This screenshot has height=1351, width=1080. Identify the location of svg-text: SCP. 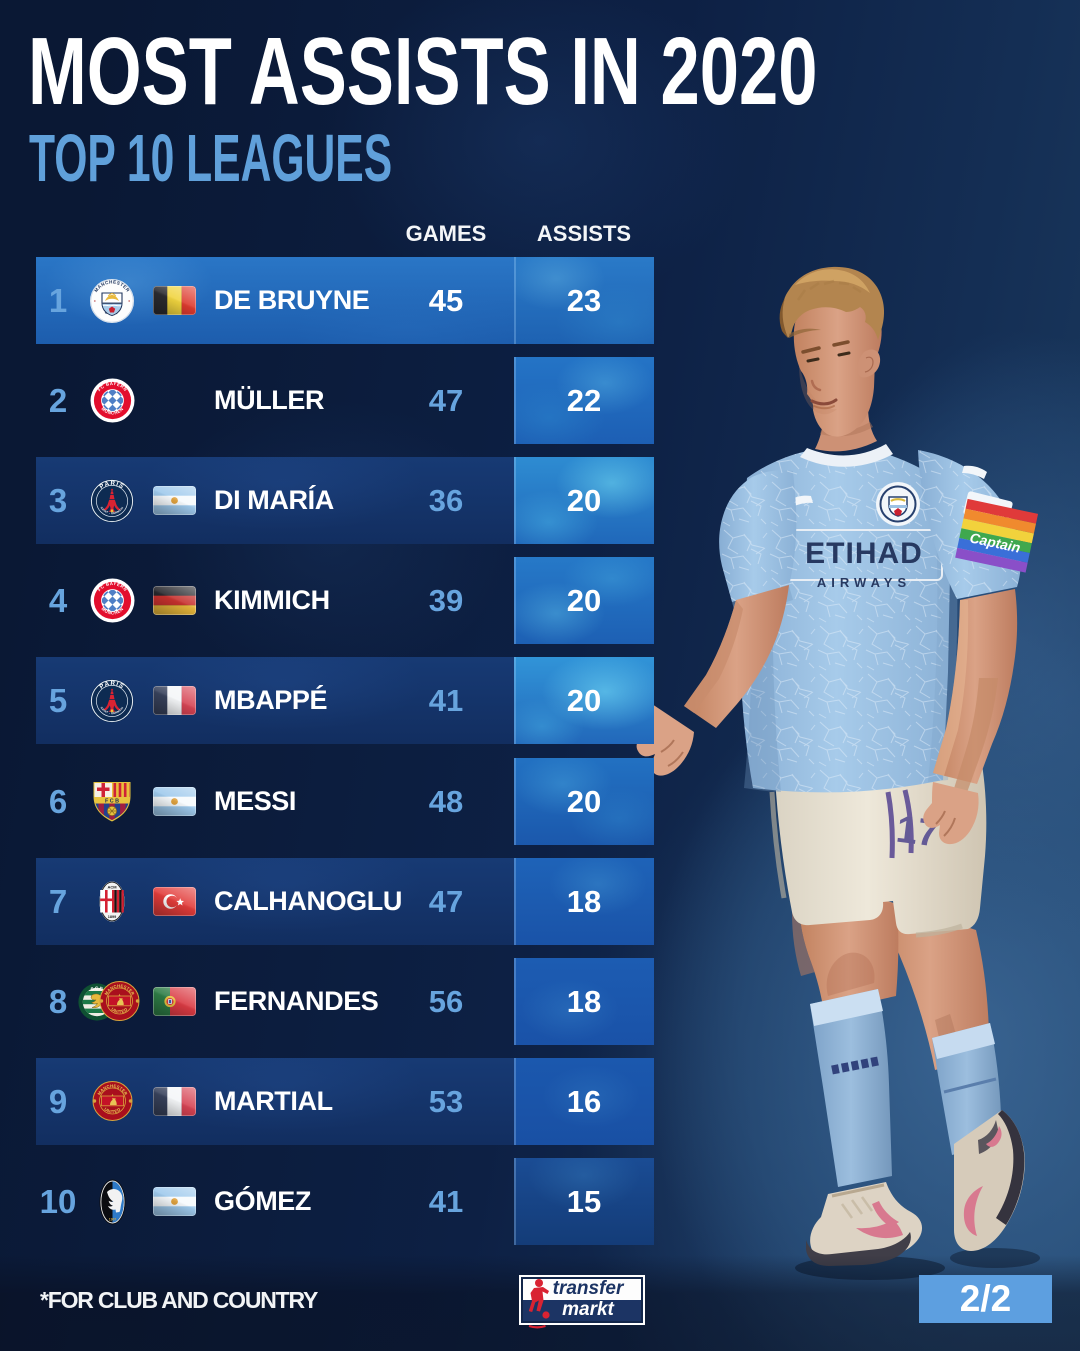
(97, 988).